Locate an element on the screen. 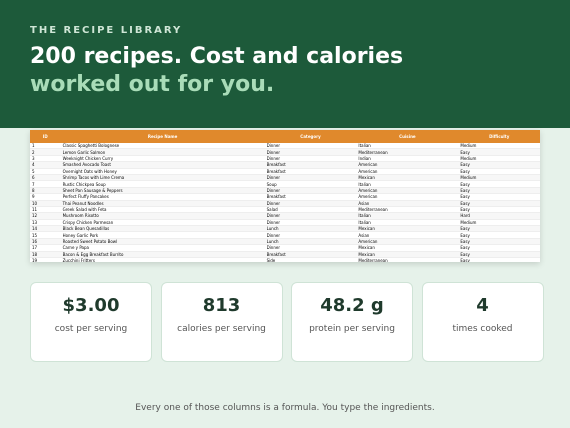 Image resolution: width=570 pixels, height=428 pixels. kicker: THE RECIPE LIBRARY is located at coordinates (106, 30).